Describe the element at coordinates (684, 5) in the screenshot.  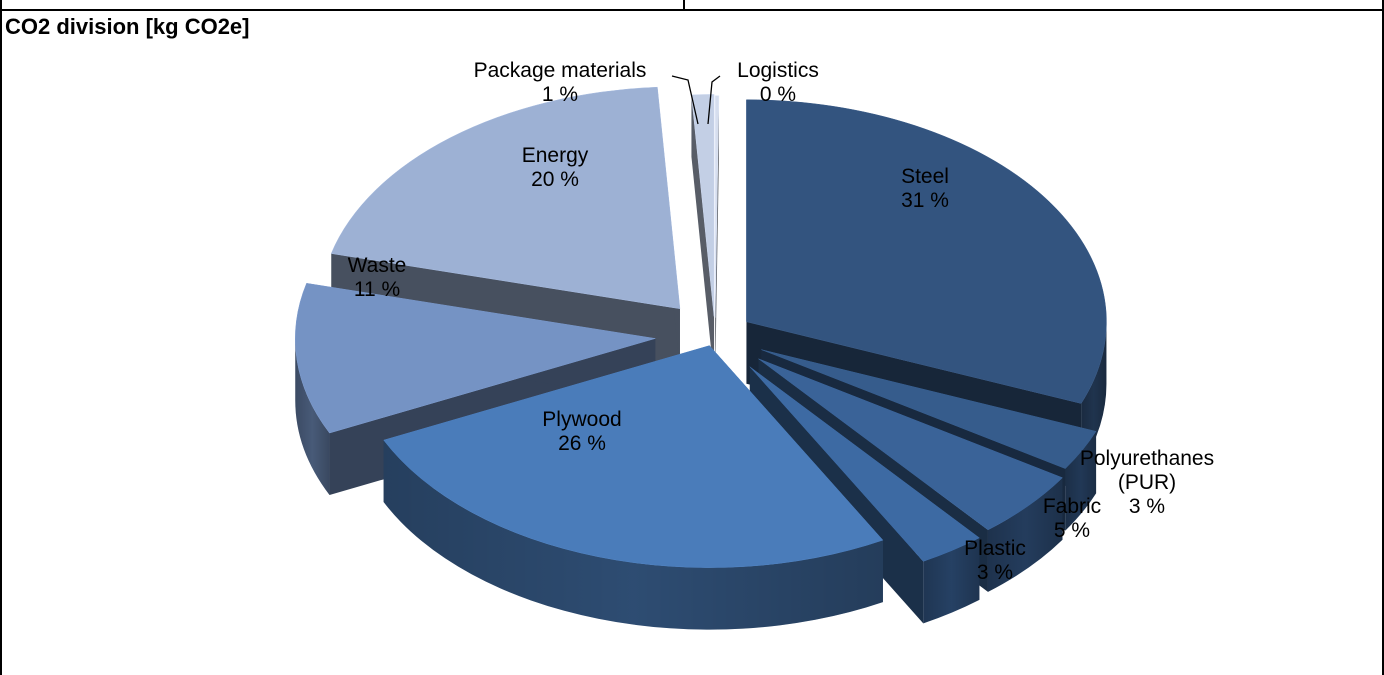
I see `top-divider` at that location.